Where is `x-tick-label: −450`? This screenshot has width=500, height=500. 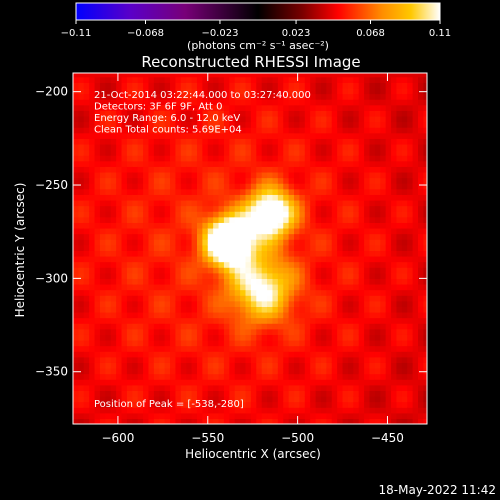
x-tick-label: −450 is located at coordinates (387, 438).